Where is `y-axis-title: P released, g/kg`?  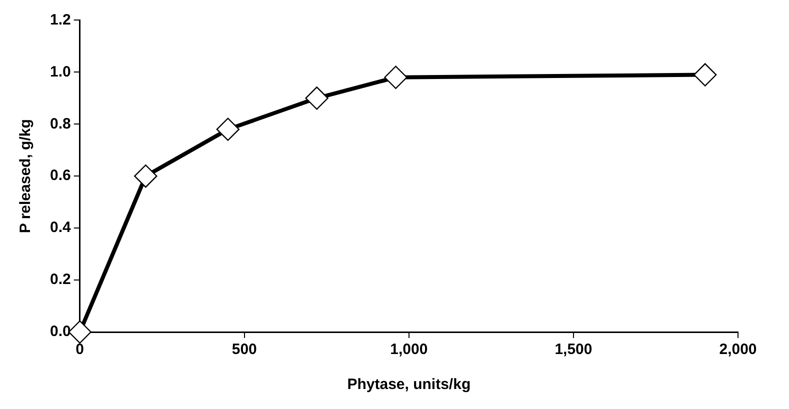 y-axis-title: P released, g/kg is located at coordinates (25, 176).